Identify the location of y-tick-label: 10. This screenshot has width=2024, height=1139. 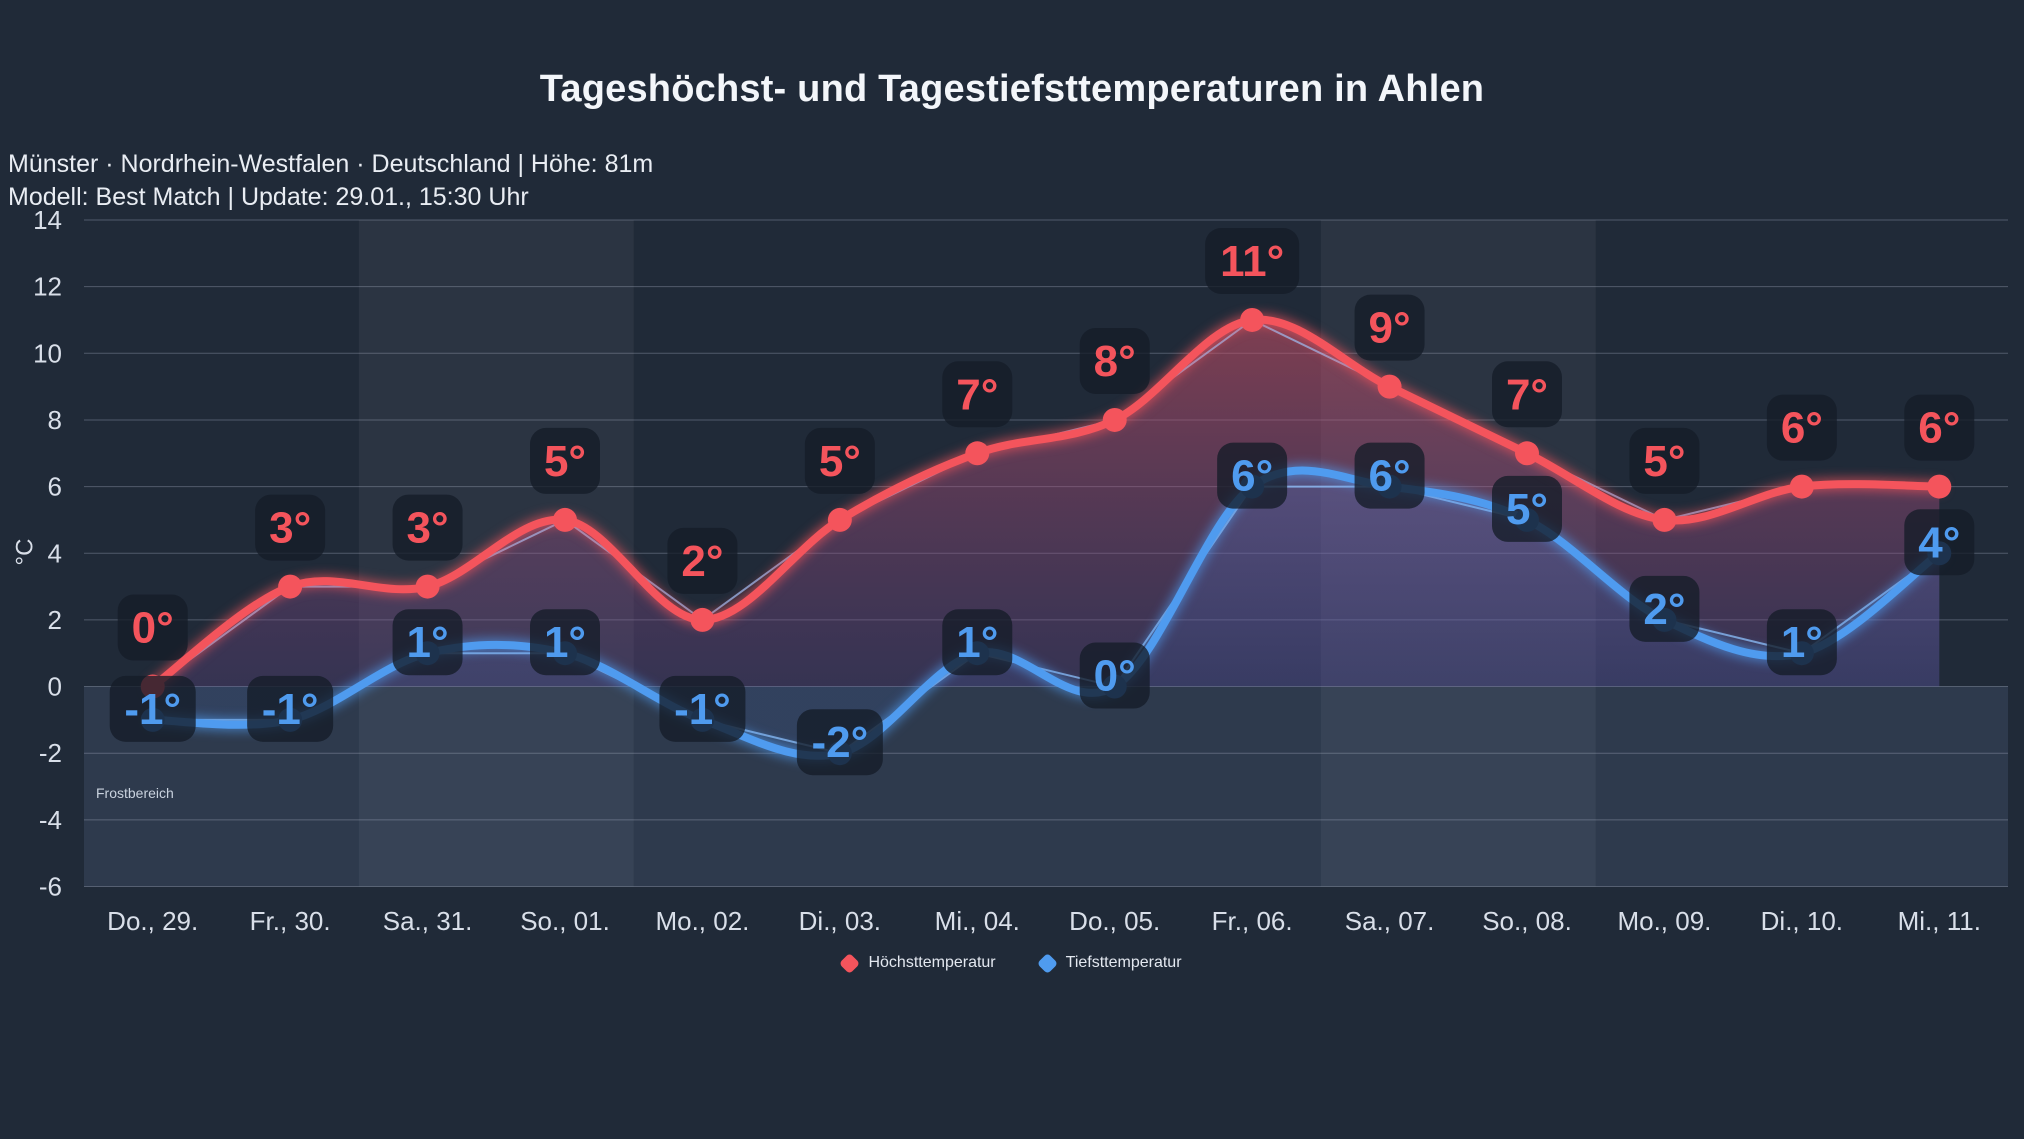
(47, 353).